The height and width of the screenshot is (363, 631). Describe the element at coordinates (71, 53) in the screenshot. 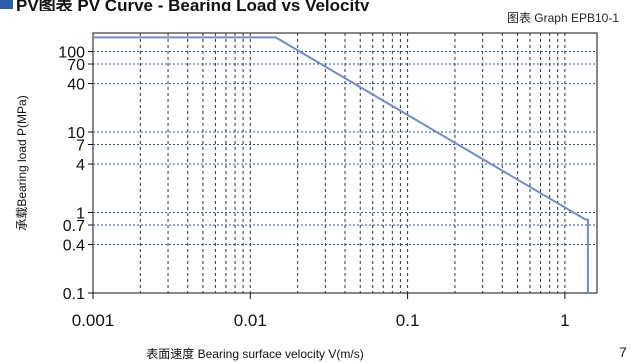

I see `y-tick-label: 100` at that location.